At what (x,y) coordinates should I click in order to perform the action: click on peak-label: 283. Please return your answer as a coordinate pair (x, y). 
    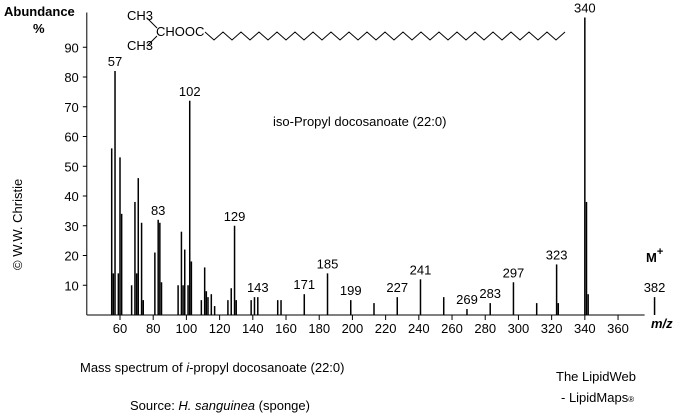
    Looking at the image, I should click on (490, 293).